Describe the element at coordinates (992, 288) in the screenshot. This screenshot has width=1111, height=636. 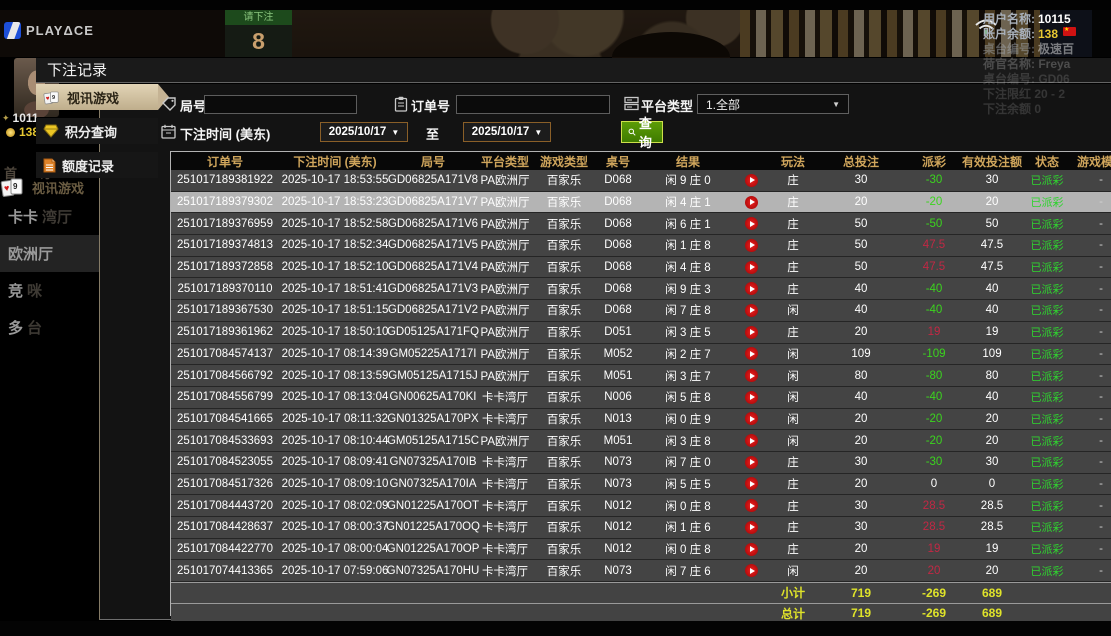
I see `cell-11: 40` at that location.